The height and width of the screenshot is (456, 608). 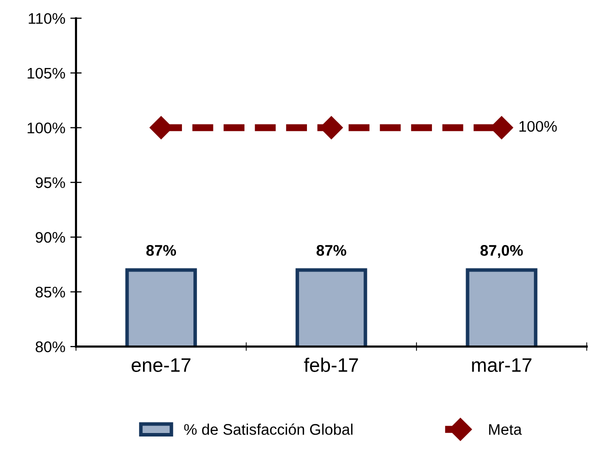 What do you see at coordinates (47, 128) in the screenshot?
I see `y-tick-label: 100%` at bounding box center [47, 128].